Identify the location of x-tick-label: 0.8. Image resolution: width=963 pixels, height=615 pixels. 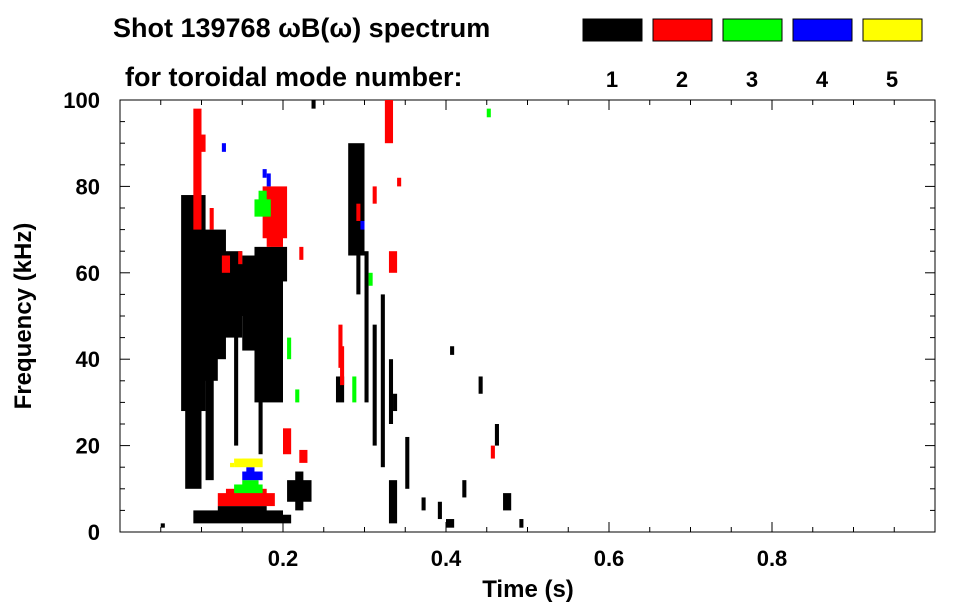
(772, 558).